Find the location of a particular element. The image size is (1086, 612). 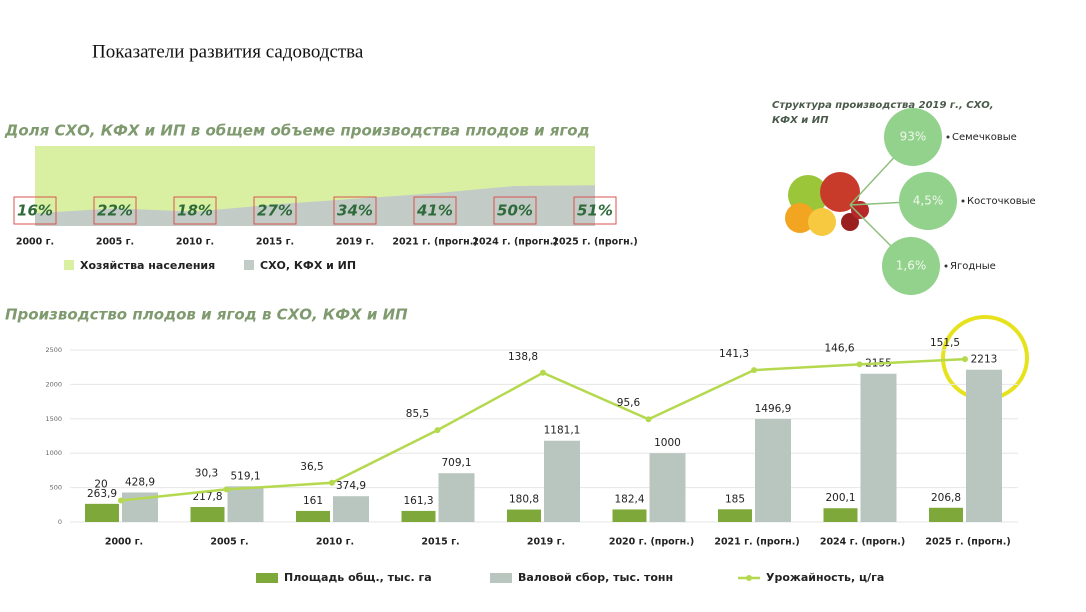

category-label: Ягодные is located at coordinates (973, 266).